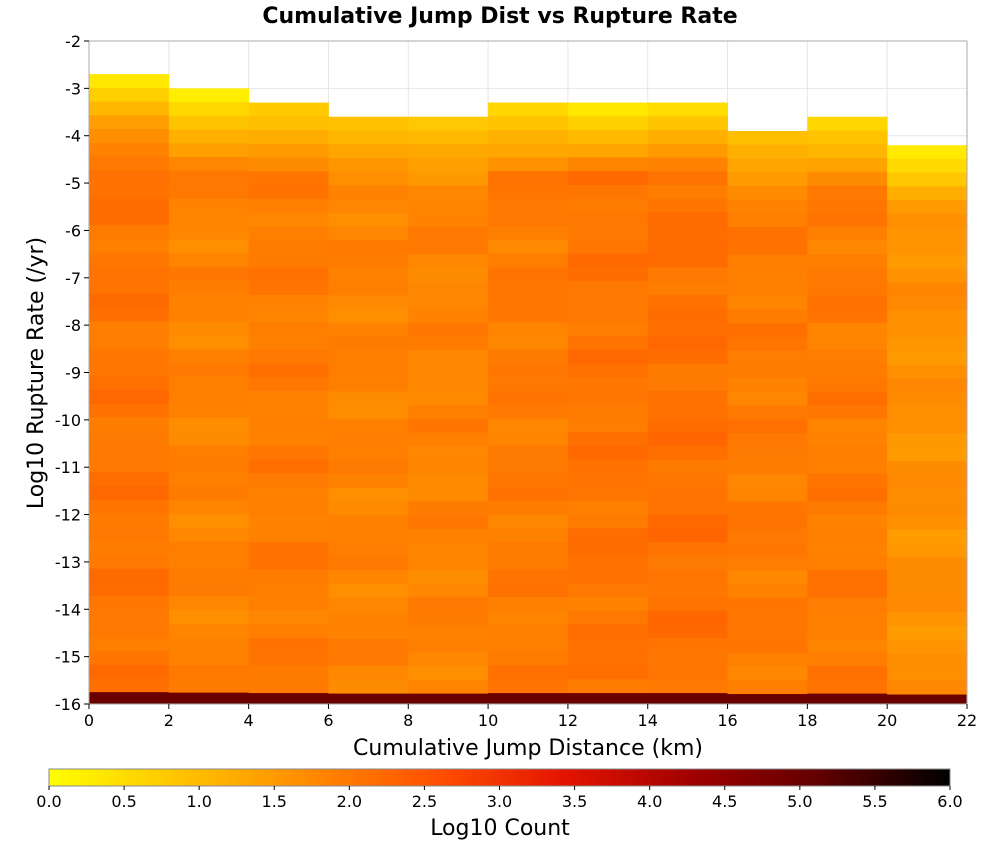 Image resolution: width=1000 pixels, height=850 pixels. What do you see at coordinates (499, 798) in the screenshot?
I see `colorbar-ticks: 0.0 0.5 1.0 1.5 2.0 2.5 3.0 3.5 4.0 4.5 5.0 5.5 6.0` at bounding box center [499, 798].